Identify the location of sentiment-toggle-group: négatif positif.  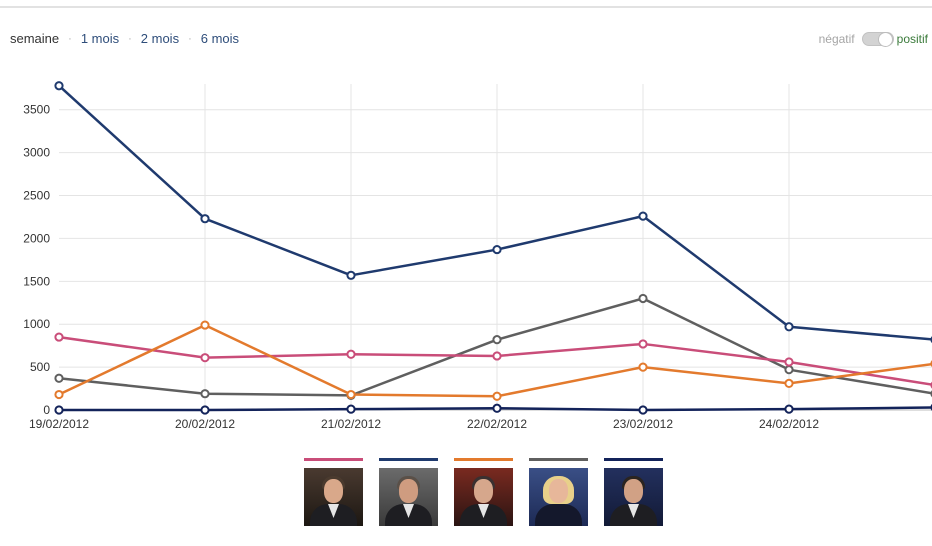
(873, 39).